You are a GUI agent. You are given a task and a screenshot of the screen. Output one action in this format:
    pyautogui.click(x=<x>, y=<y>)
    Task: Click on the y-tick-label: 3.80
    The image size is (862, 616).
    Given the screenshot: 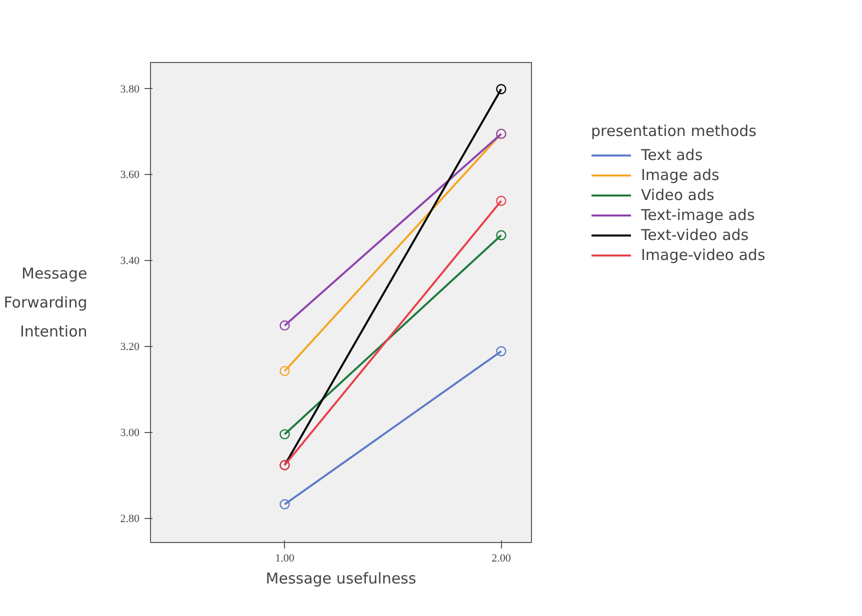 What is the action you would take?
    pyautogui.click(x=130, y=89)
    